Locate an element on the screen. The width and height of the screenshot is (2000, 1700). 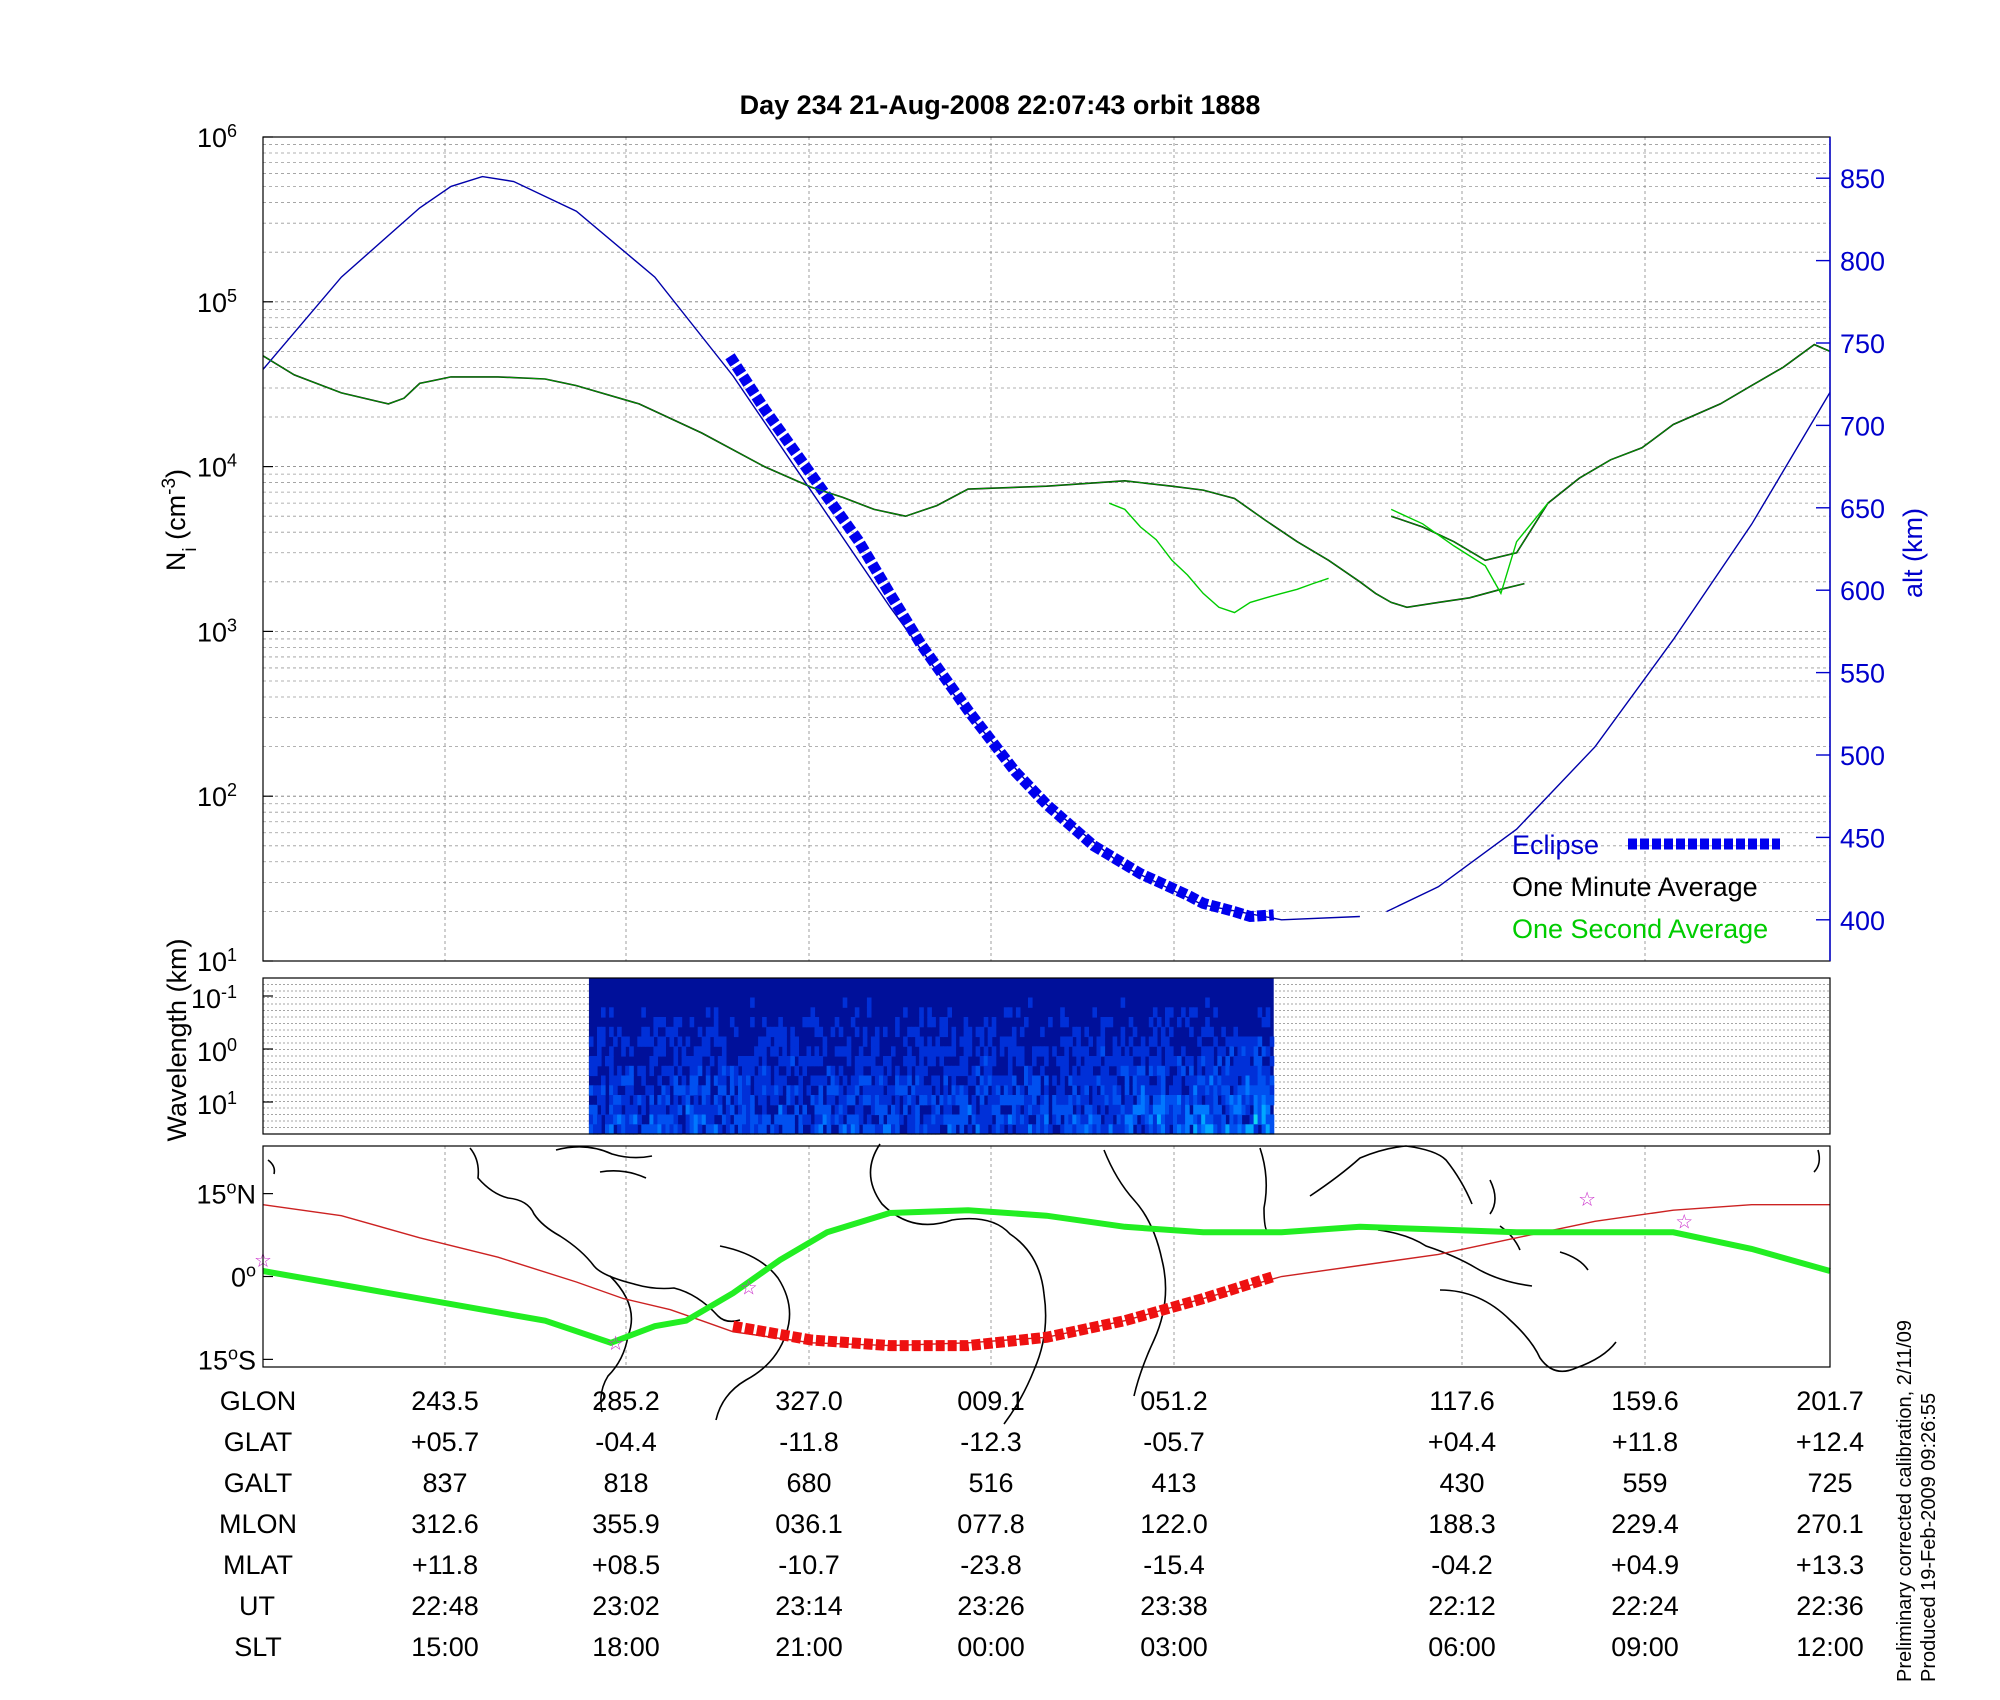
table-cell: 327.0 is located at coordinates (809, 1401).